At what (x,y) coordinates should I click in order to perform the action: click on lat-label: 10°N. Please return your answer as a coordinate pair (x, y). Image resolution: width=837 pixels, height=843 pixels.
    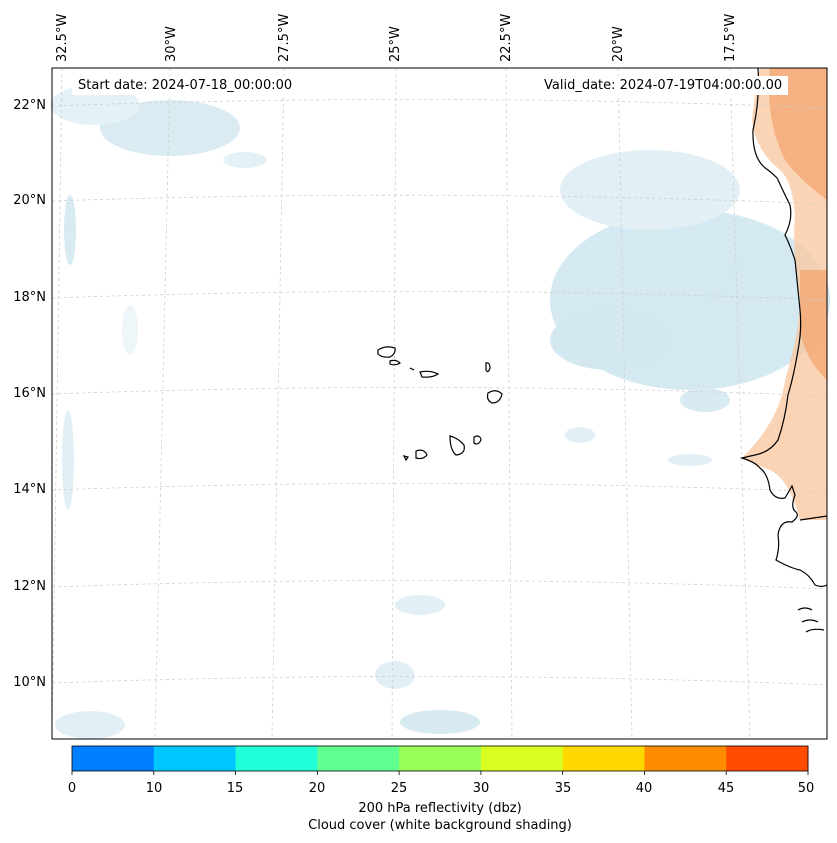
    Looking at the image, I should click on (29, 682).